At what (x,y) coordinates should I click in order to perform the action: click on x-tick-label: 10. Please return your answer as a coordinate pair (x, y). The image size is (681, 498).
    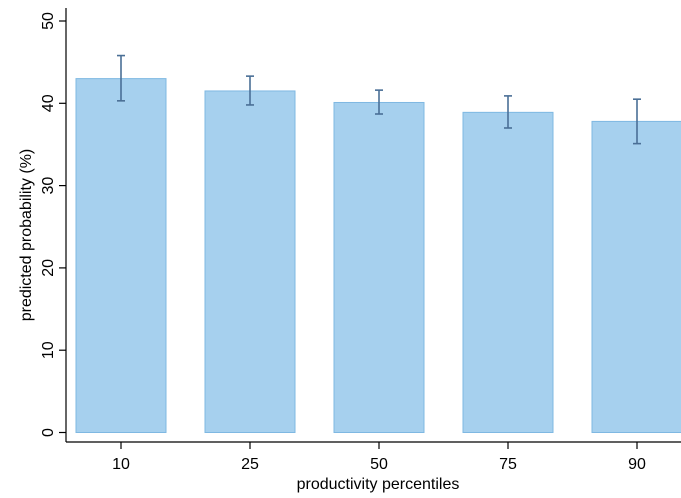
    Looking at the image, I should click on (121, 464).